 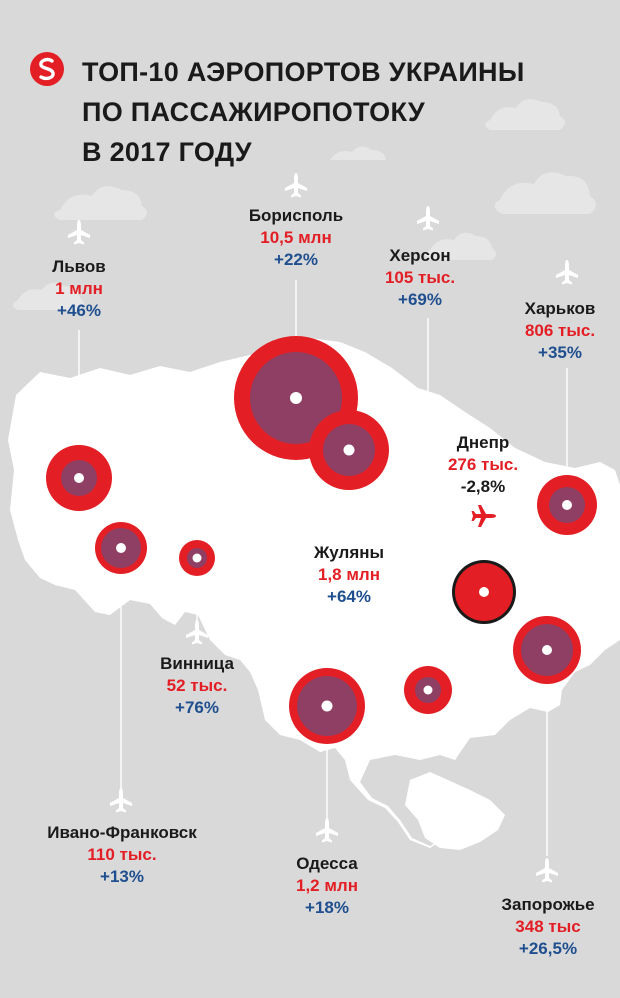 I want to click on label-ivano-frankovsk: Ивано-Франковск 110 тыс. +13%, so click(x=122, y=855).